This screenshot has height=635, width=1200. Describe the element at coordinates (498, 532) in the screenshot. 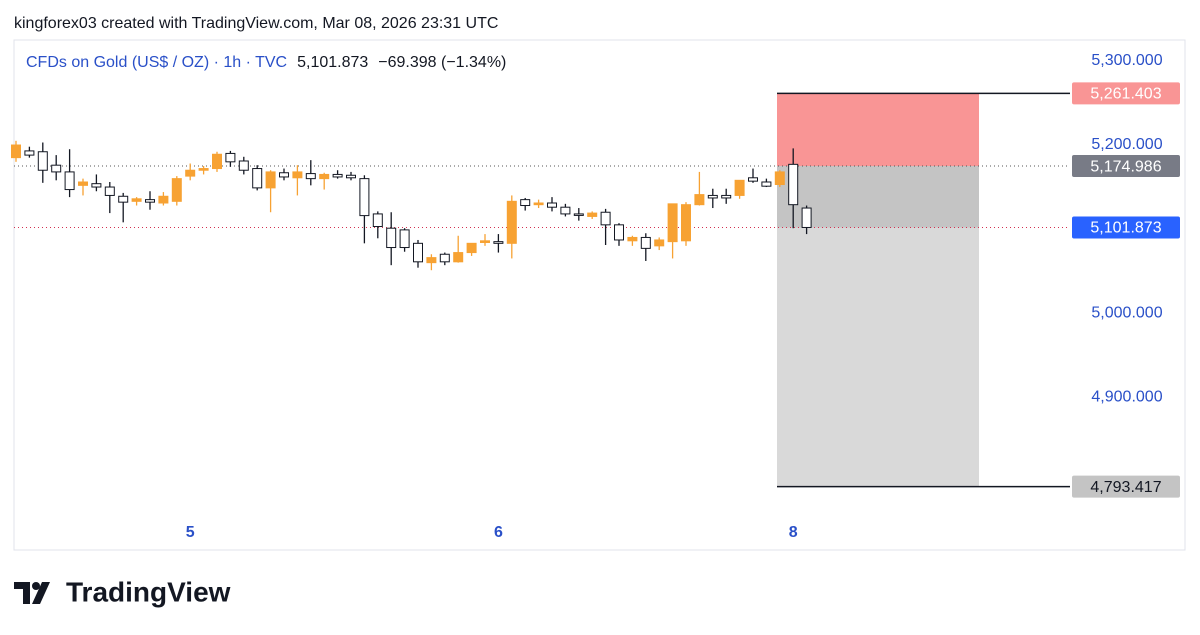

I see `x-tick-label: 6` at that location.